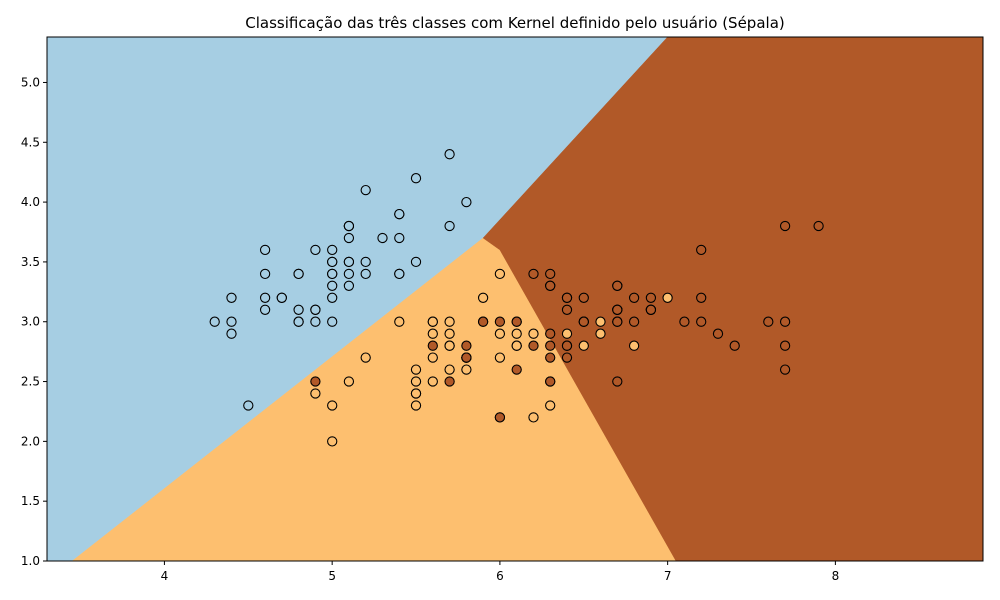 This screenshot has height=600, width=1000. Describe the element at coordinates (500, 572) in the screenshot. I see `x-axis: 4 5 6 7 8` at that location.